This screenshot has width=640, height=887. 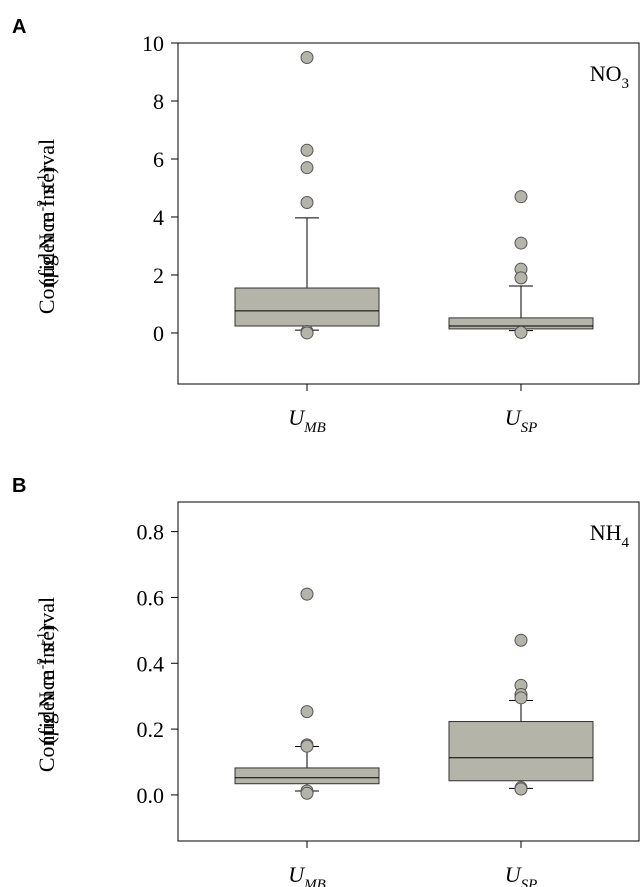 I want to click on annotation: NH4, so click(x=610, y=535).